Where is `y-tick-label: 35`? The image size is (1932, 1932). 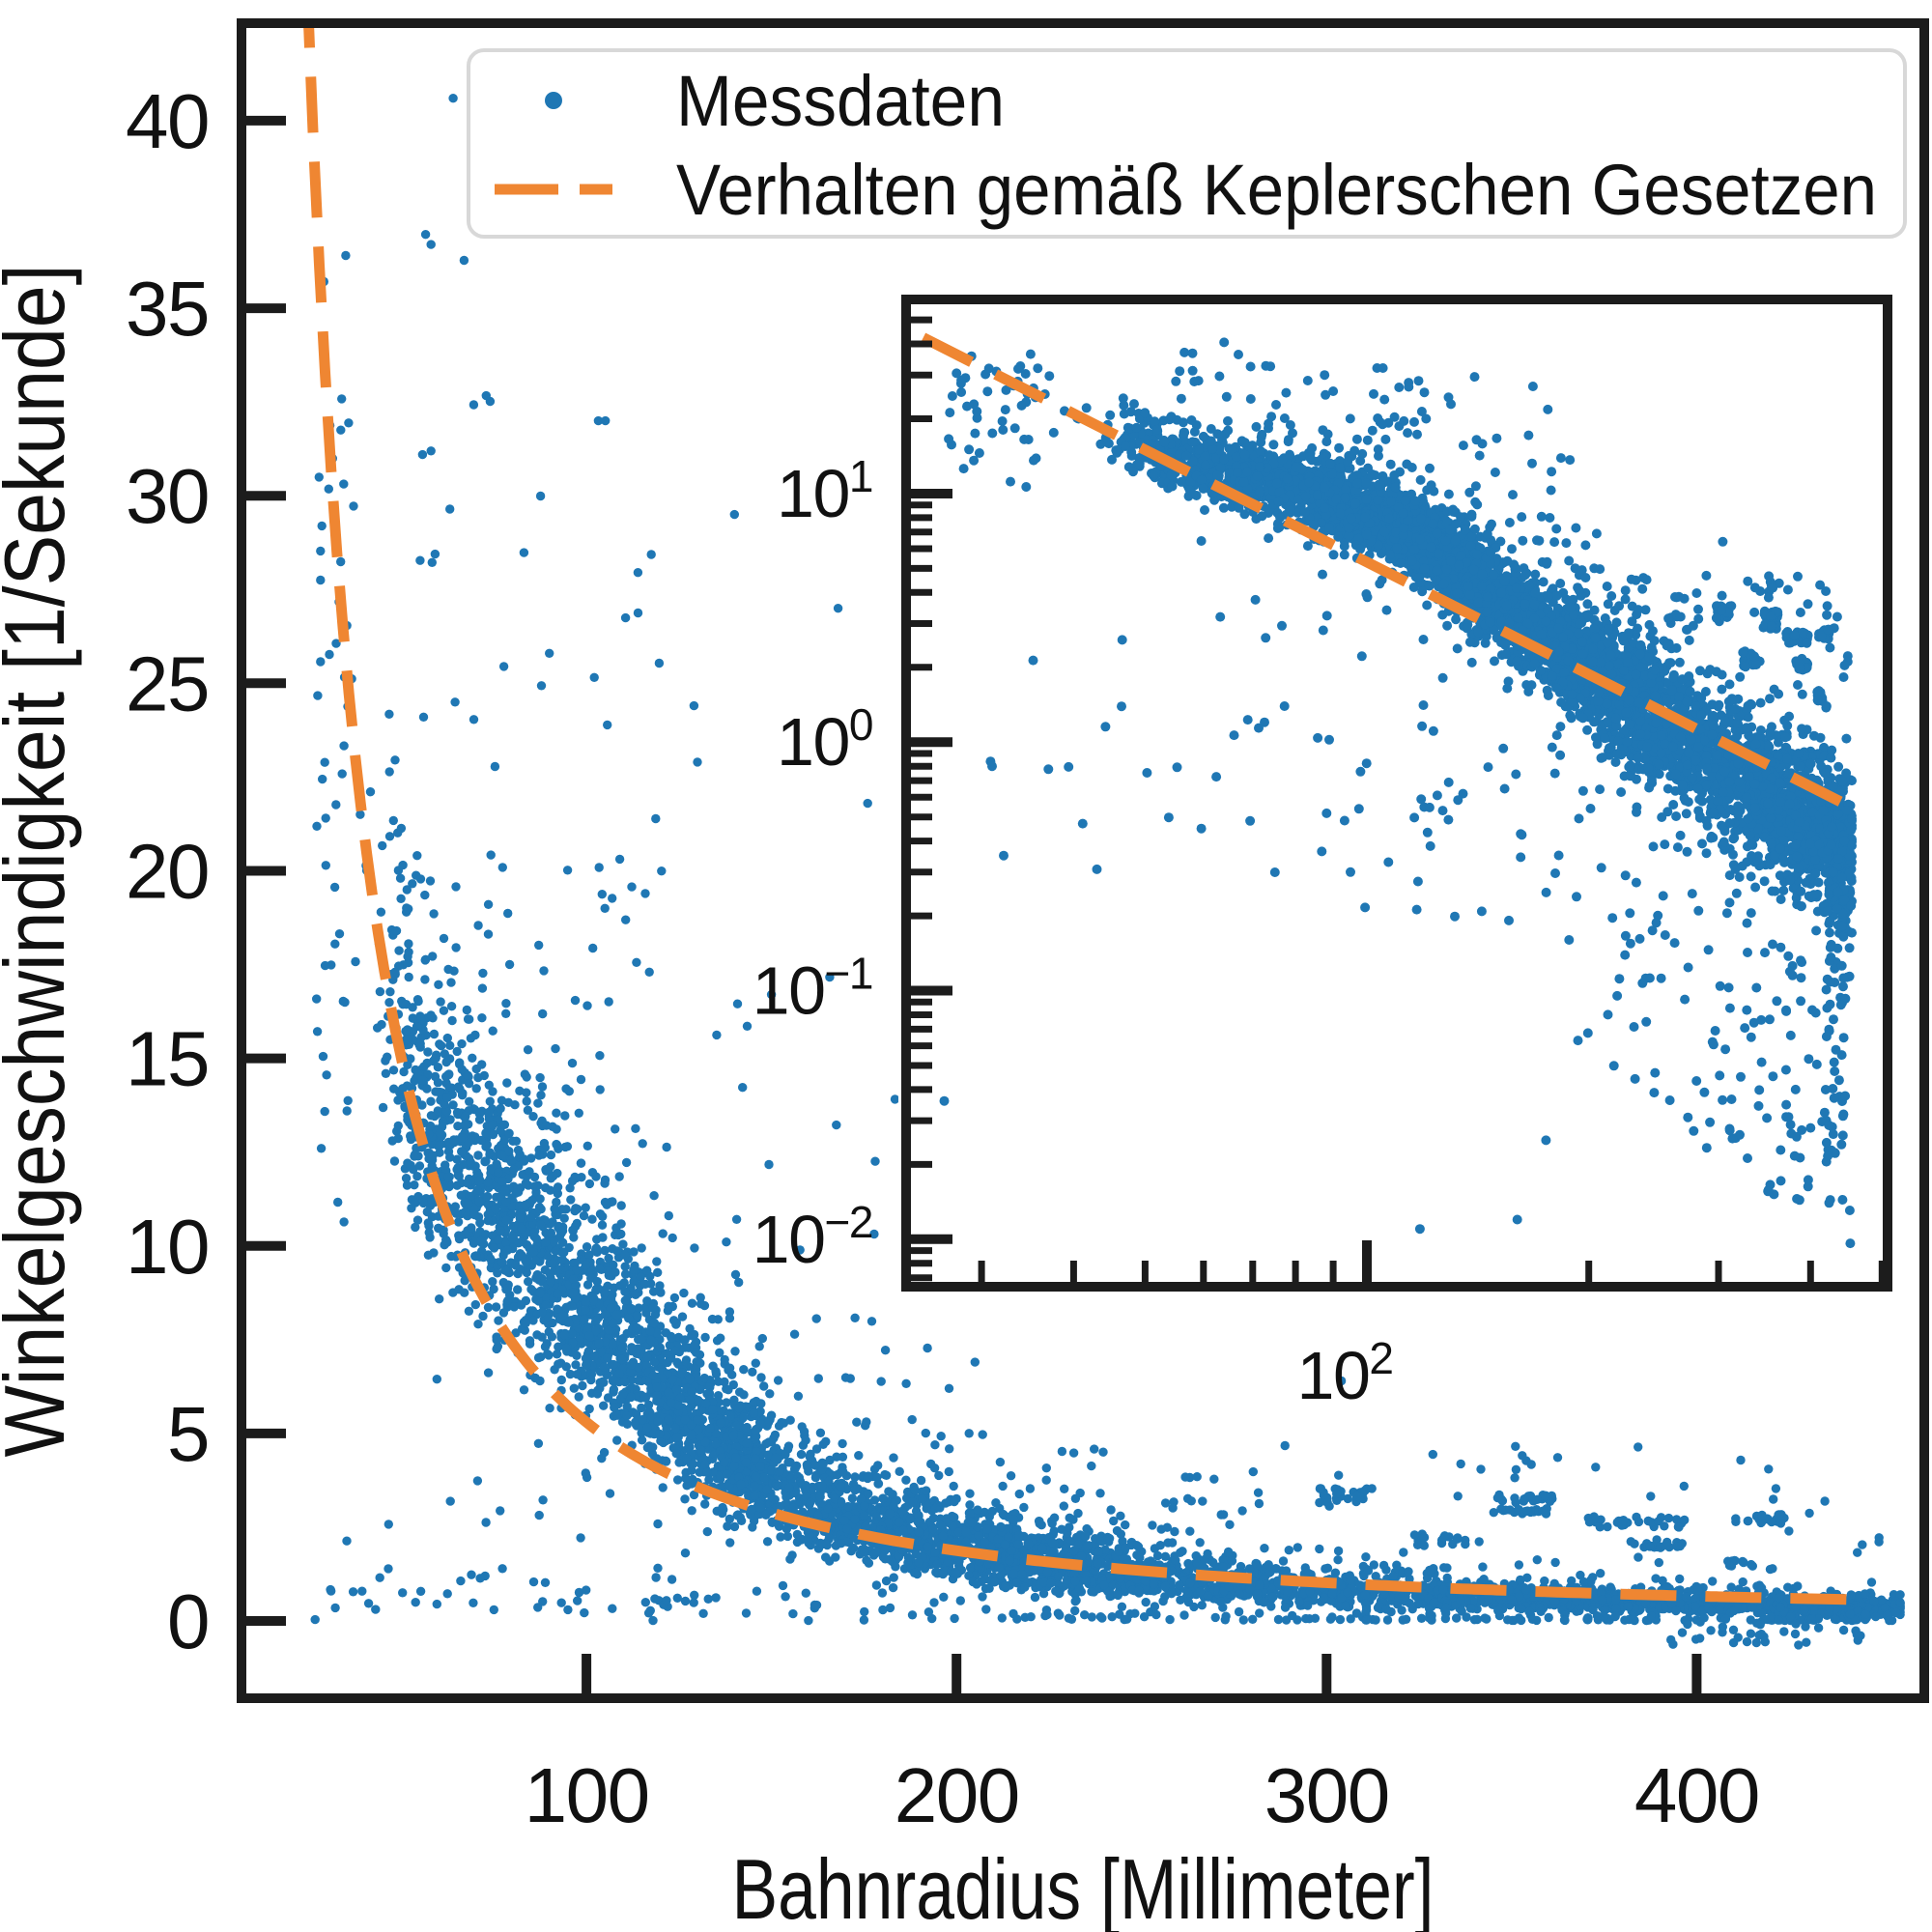 y-tick-label: 35 is located at coordinates (167, 309).